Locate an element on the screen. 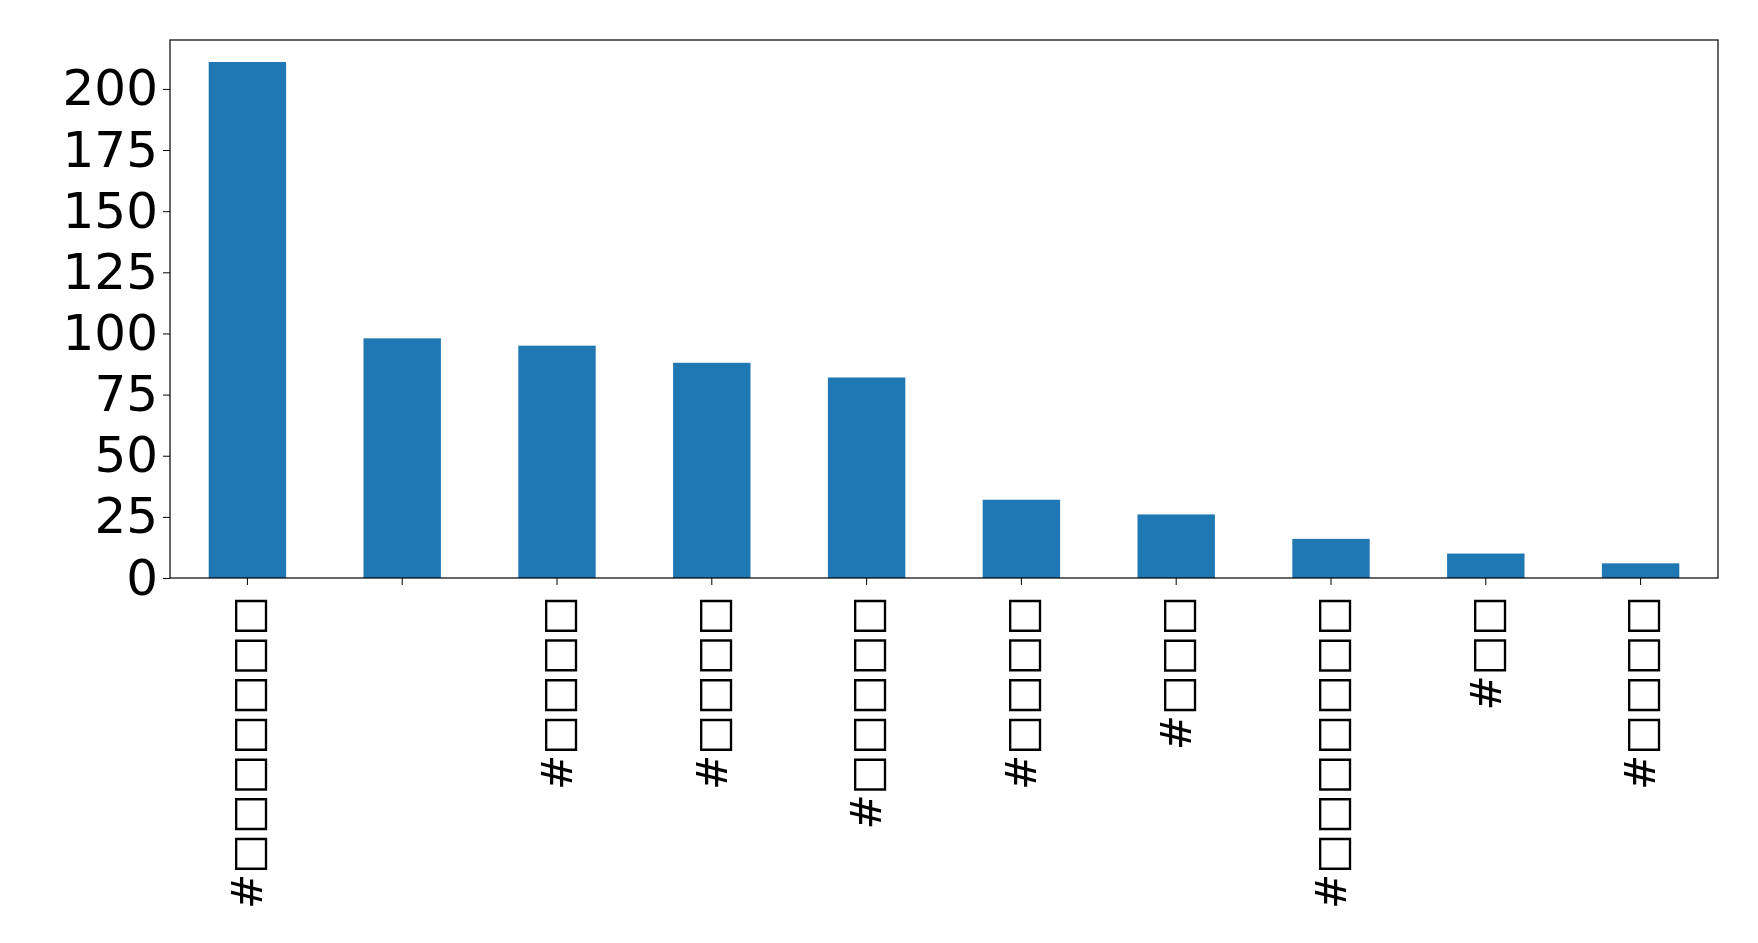 This screenshot has height=943, width=1758. y-tick-label: 25 is located at coordinates (126, 516).